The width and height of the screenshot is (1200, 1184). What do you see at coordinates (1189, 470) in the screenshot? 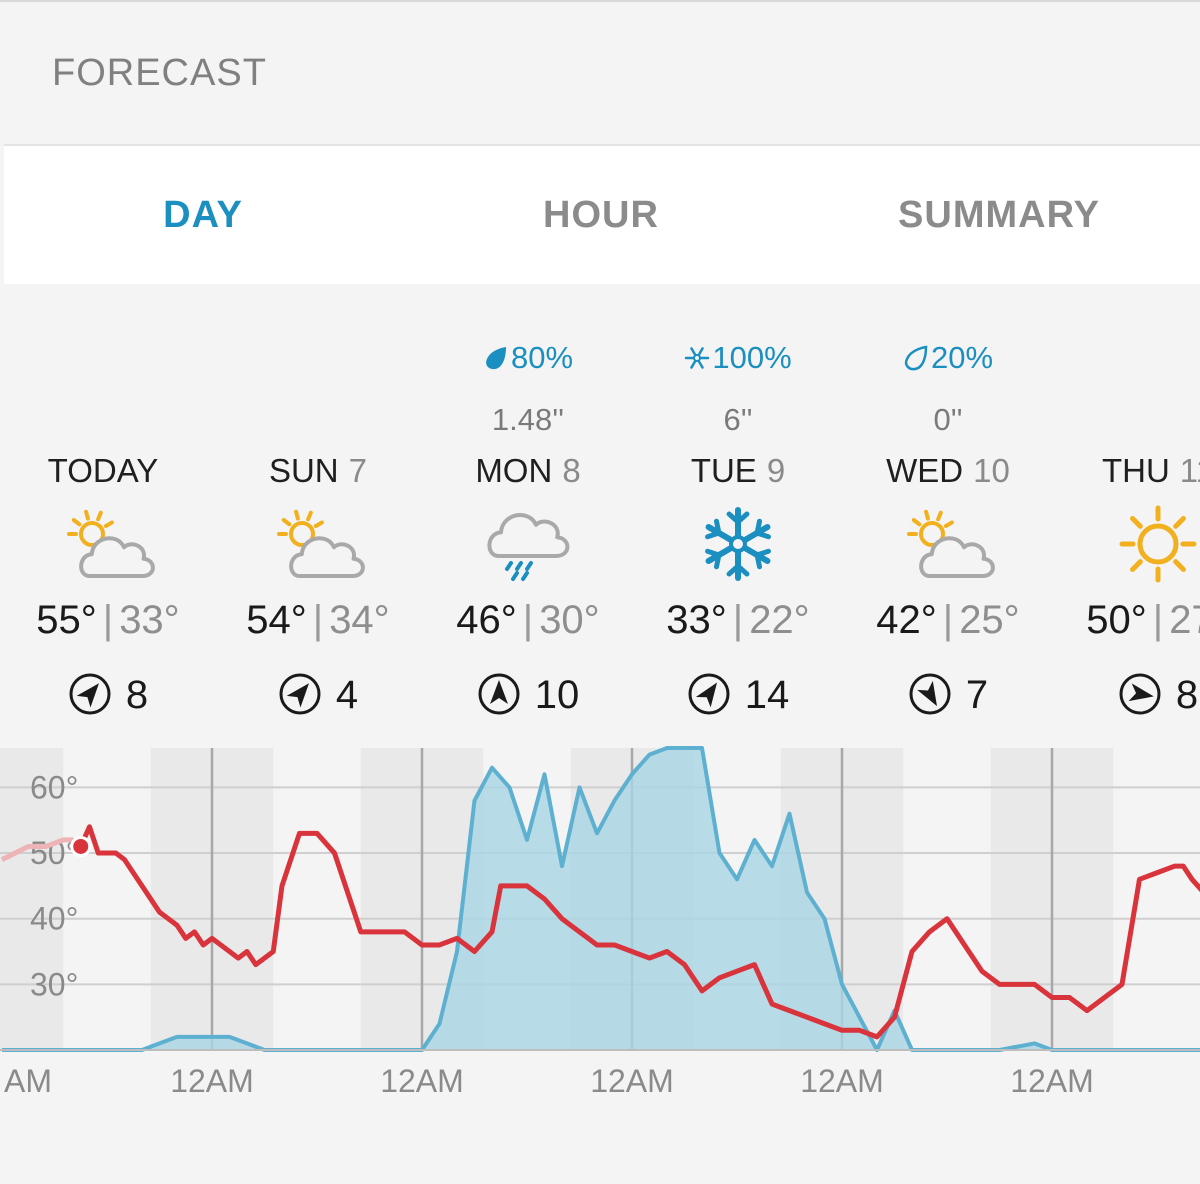
I see `day-date: 11` at bounding box center [1189, 470].